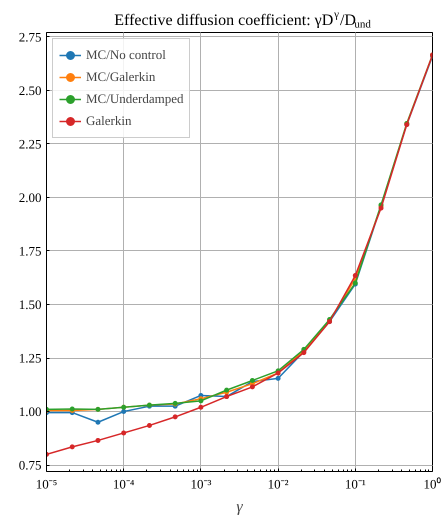 The height and width of the screenshot is (518, 443). Describe the element at coordinates (433, 484) in the screenshot. I see `x-tick-label: 10⁰` at that location.